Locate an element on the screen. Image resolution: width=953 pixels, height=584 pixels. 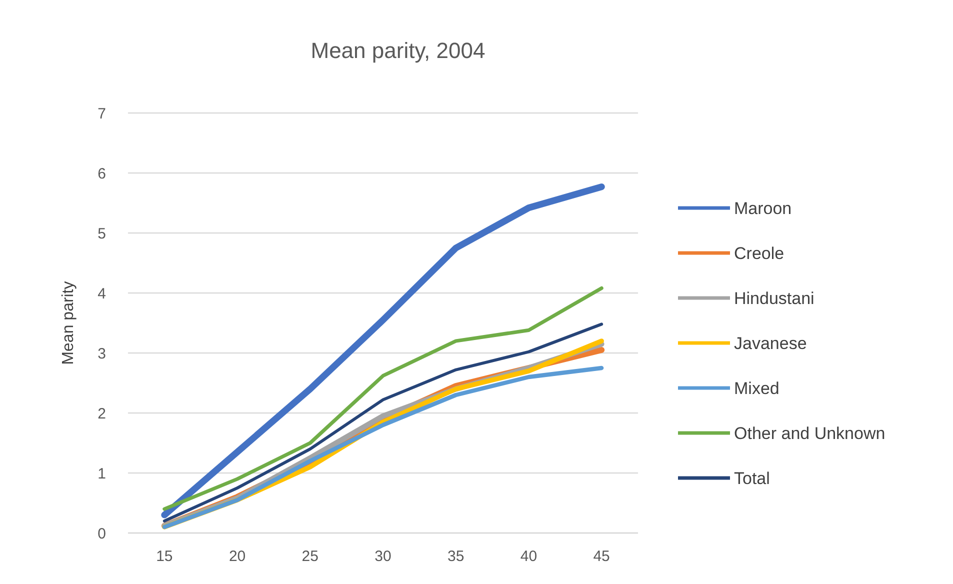
x-tick-label: 45 is located at coordinates (601, 556).